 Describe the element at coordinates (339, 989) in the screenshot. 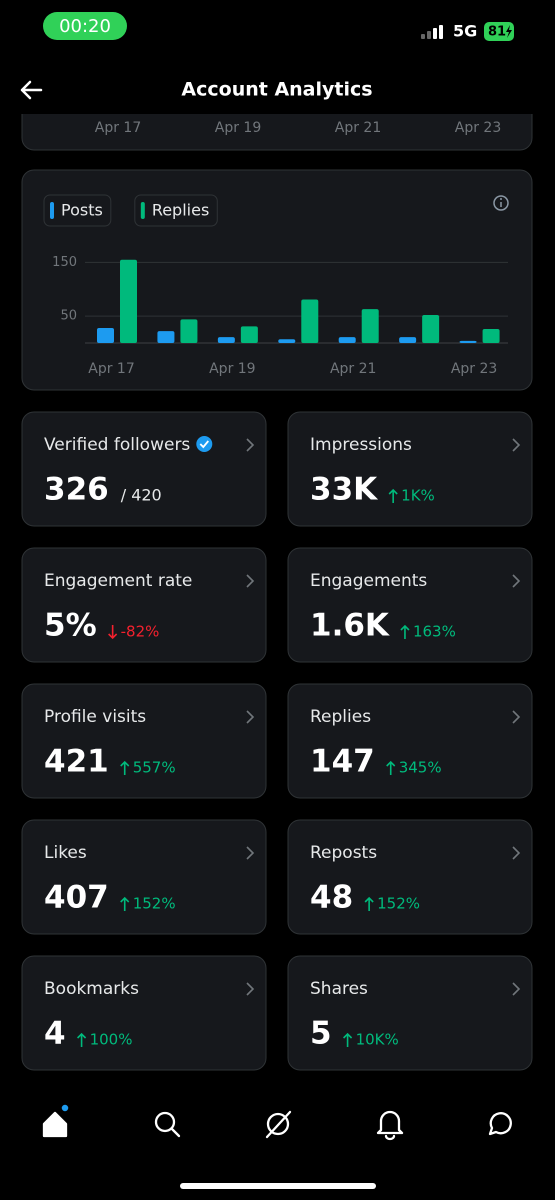

I see `metric-label: Shares` at that location.